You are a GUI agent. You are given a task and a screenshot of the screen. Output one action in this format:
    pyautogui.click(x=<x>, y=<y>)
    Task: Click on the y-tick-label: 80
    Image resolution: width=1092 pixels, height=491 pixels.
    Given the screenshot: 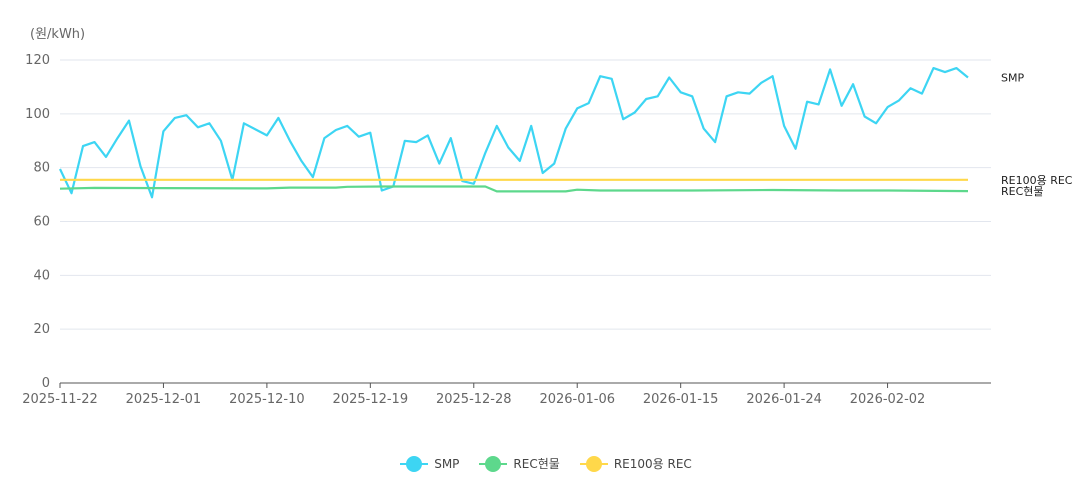 What is the action you would take?
    pyautogui.click(x=41, y=168)
    